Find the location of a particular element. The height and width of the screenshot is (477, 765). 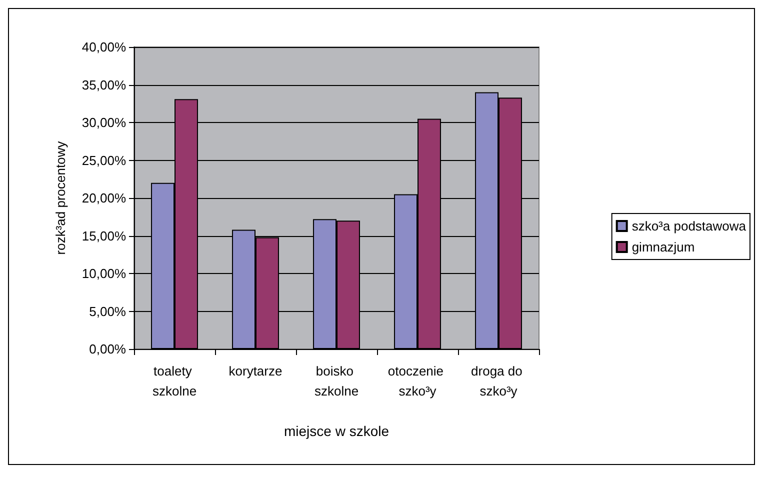

y-tick-label: 15,00% is located at coordinates (104, 236).